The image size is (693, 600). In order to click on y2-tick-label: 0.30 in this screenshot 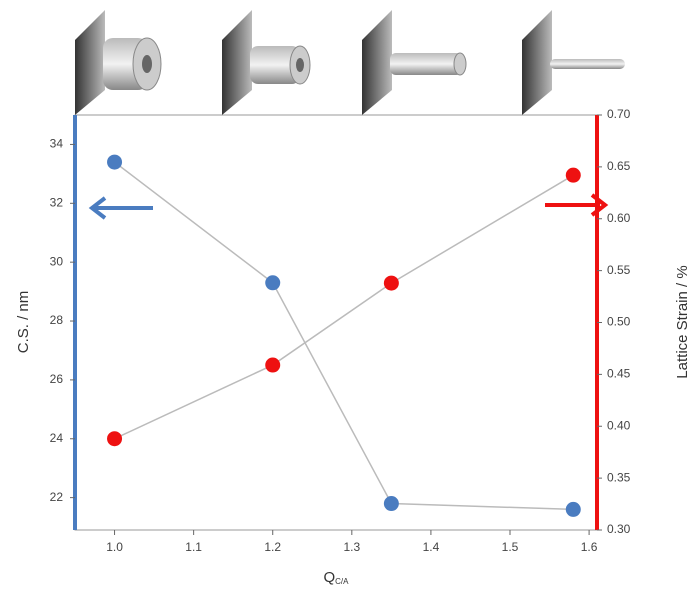, I will do `click(619, 529)`.